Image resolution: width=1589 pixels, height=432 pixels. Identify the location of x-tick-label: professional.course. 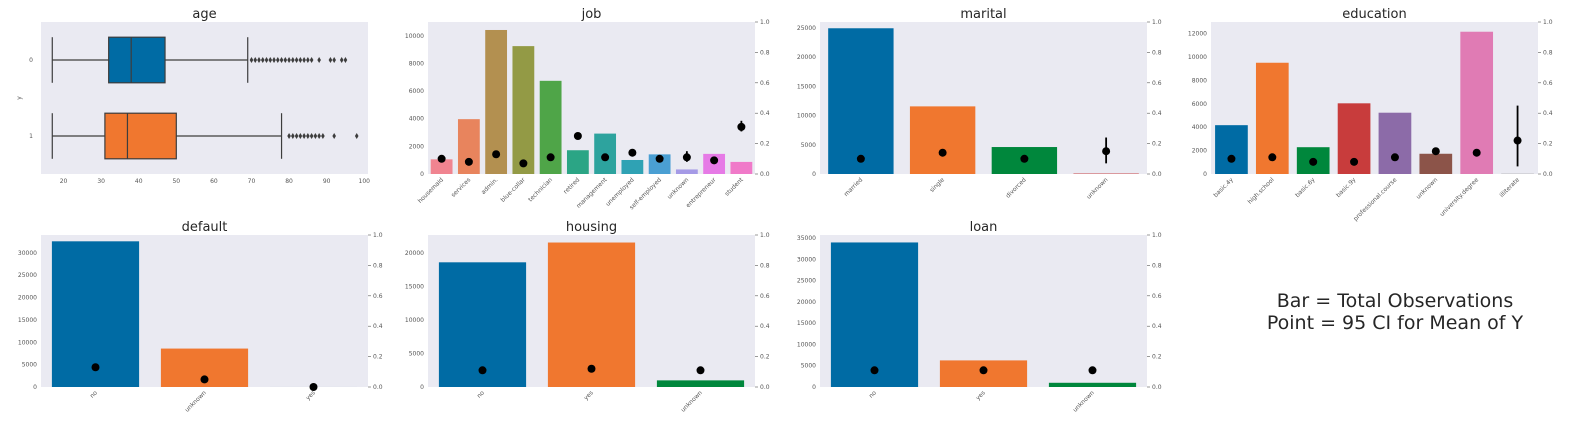
(1375, 199).